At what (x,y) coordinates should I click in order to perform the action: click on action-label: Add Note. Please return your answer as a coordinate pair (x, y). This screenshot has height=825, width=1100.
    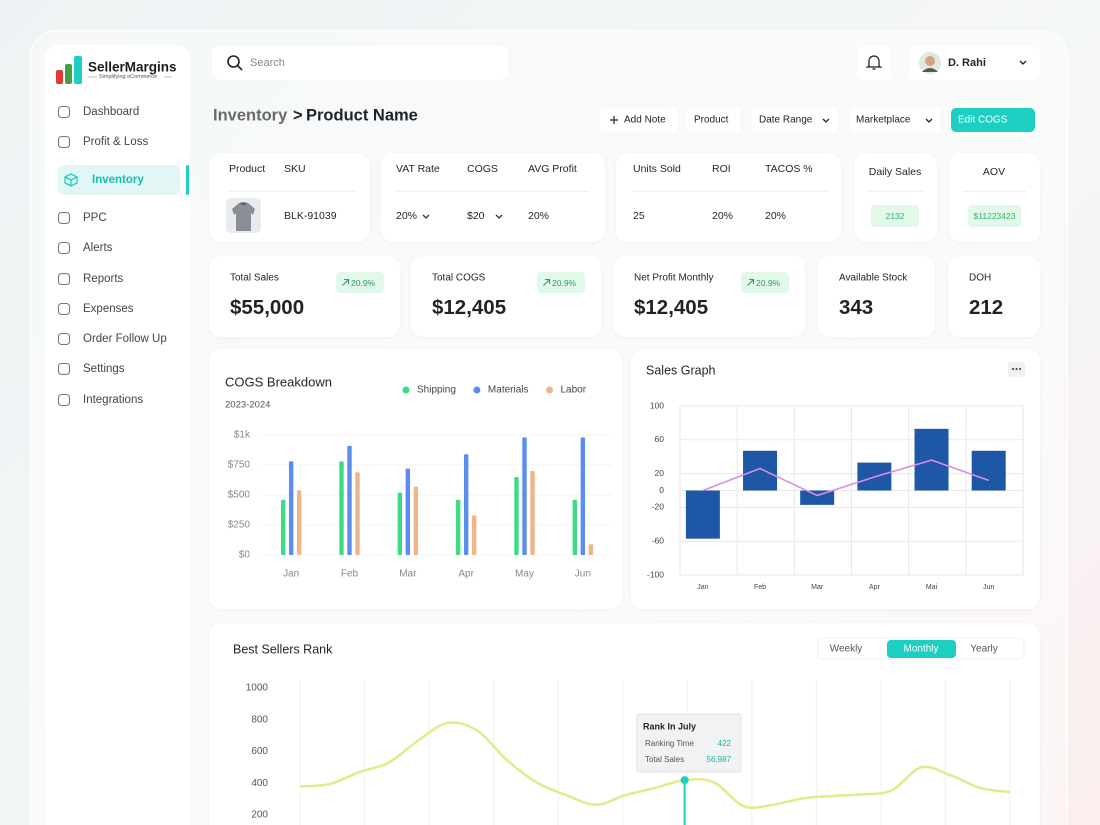
    Looking at the image, I should click on (645, 120).